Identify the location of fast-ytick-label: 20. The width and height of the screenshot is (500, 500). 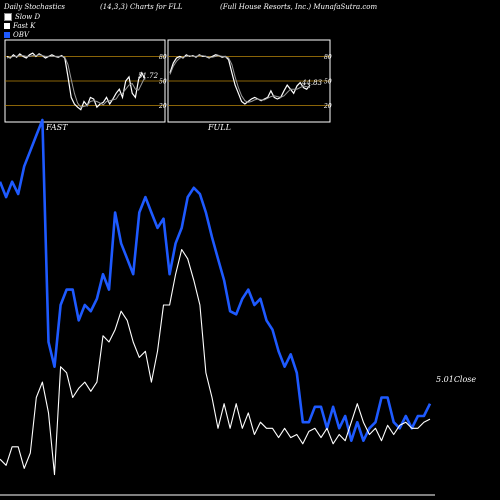
(162, 106).